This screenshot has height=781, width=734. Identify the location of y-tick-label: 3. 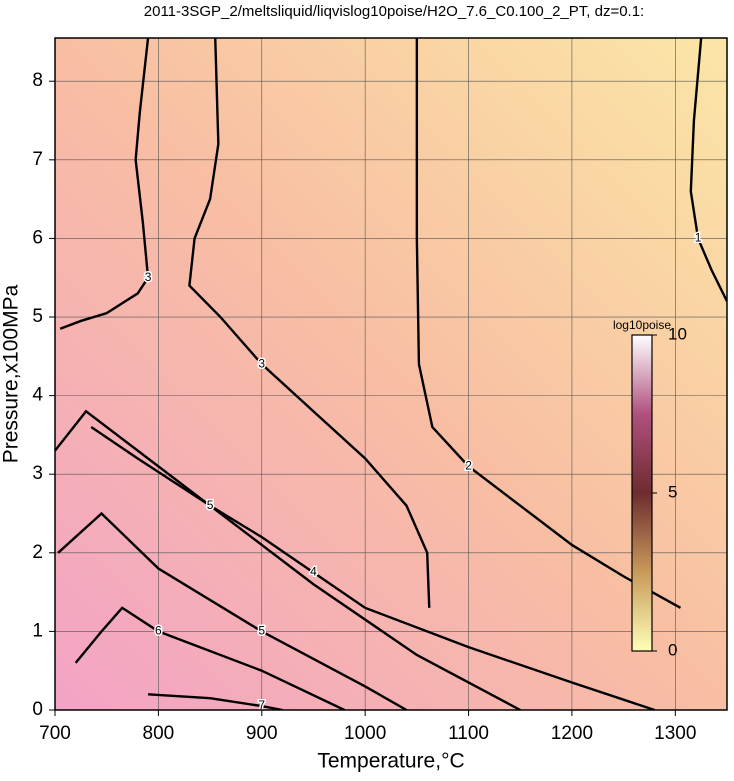
(37, 473).